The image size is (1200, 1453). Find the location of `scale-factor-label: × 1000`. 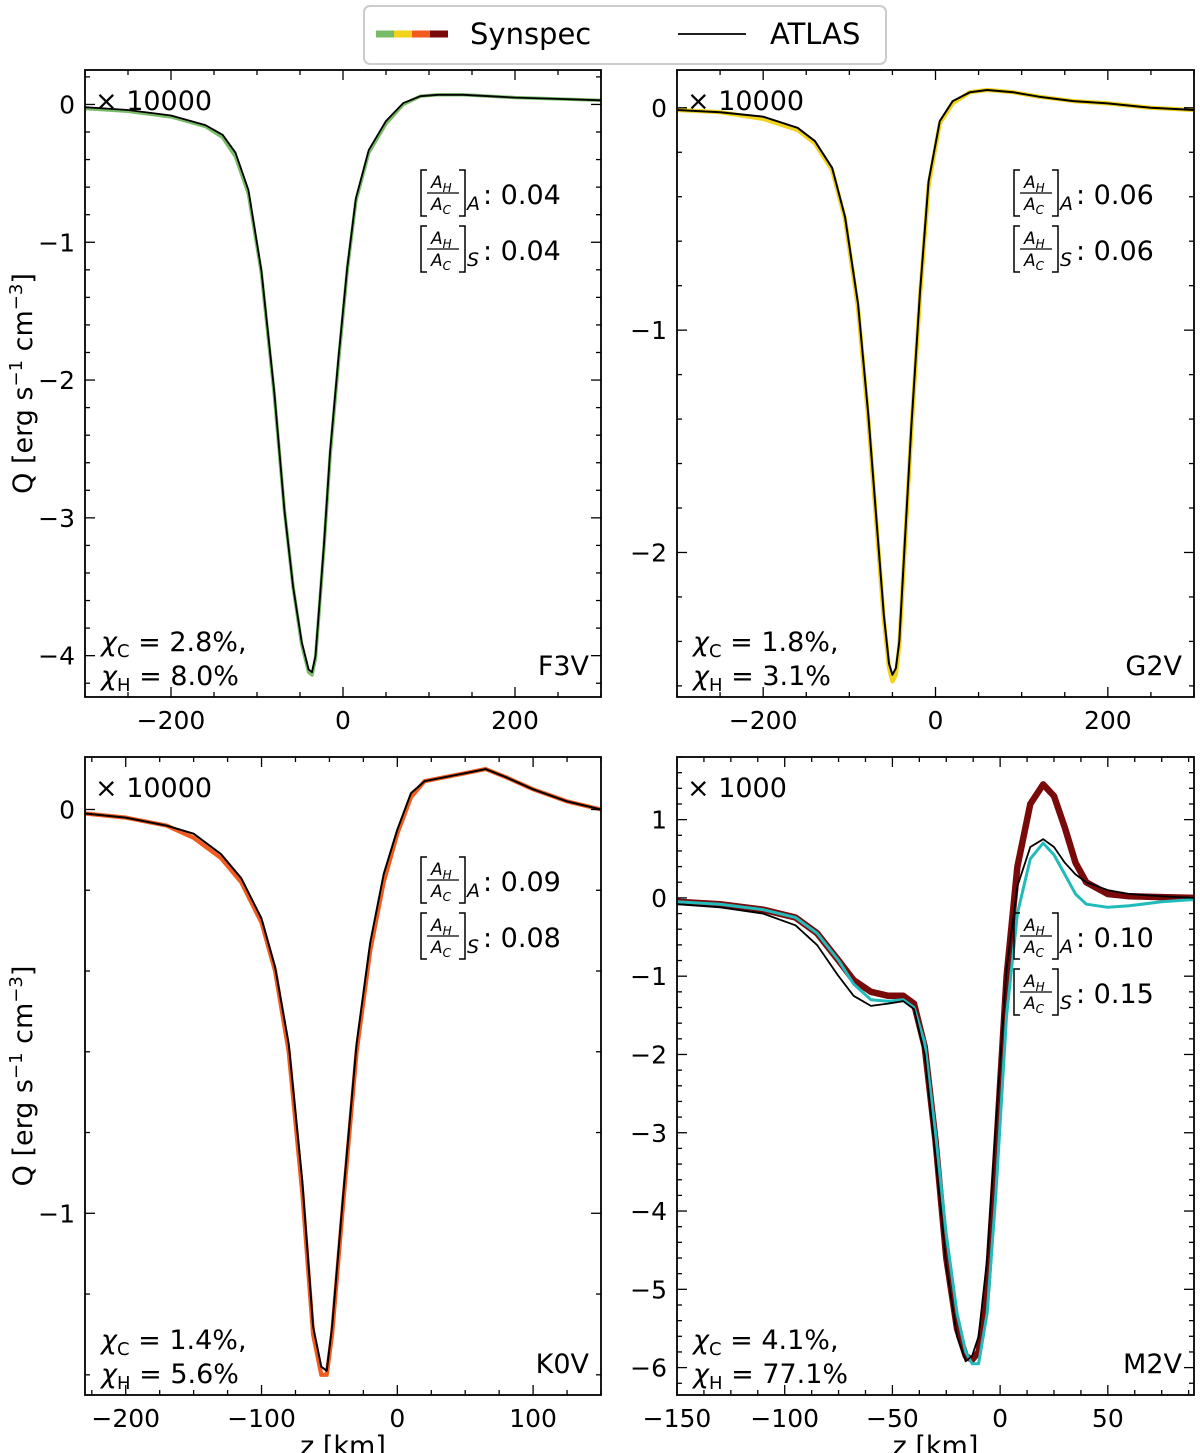

scale-factor-label: × 1000 is located at coordinates (737, 788).